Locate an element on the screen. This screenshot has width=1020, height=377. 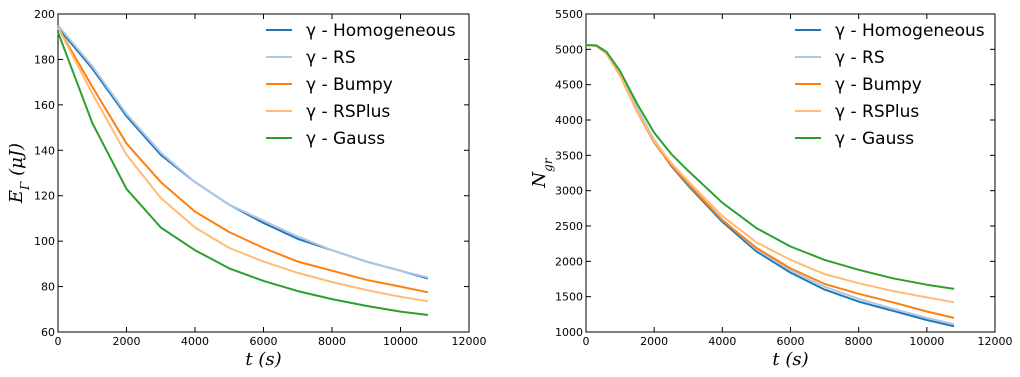
y-axis-label: Ngr is located at coordinates (542, 172).